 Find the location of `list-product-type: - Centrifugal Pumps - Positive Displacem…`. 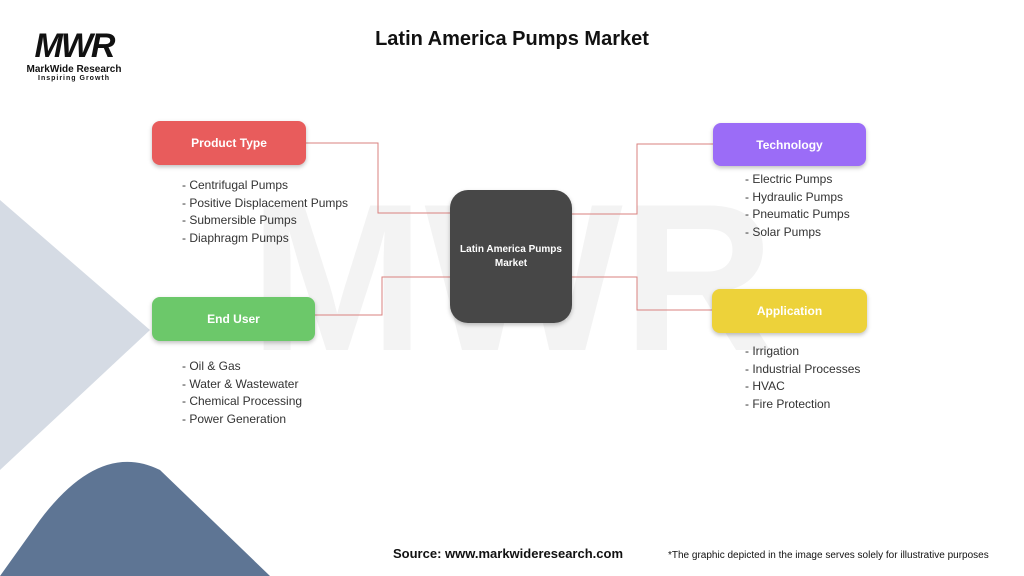

list-product-type: - Centrifugal Pumps - Positive Displacem… is located at coordinates (265, 212).